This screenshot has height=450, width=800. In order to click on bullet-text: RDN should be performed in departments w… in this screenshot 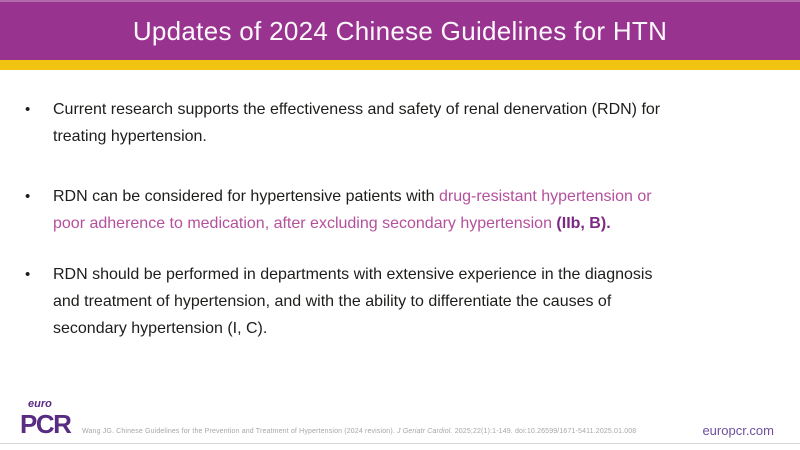, I will do `click(352, 301)`.